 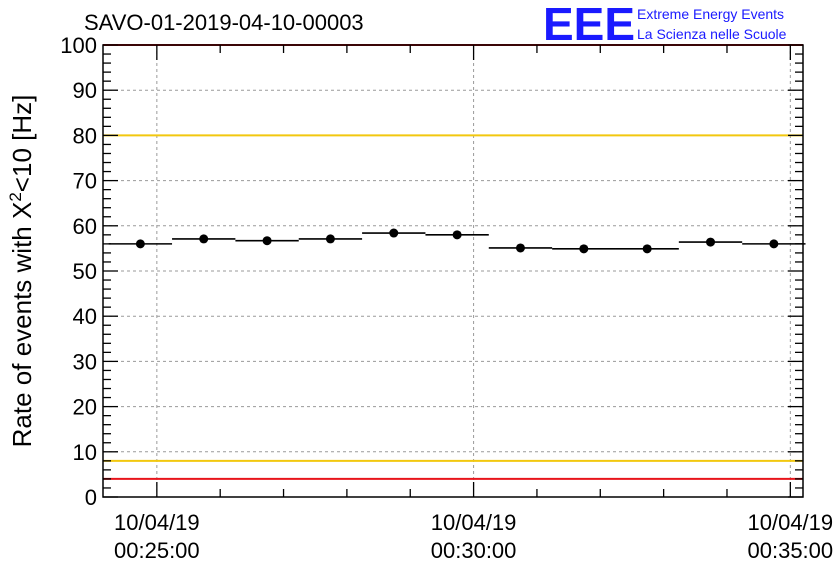 What do you see at coordinates (157, 550) in the screenshot?
I see `x-tick-time-label: 00:25:00` at bounding box center [157, 550].